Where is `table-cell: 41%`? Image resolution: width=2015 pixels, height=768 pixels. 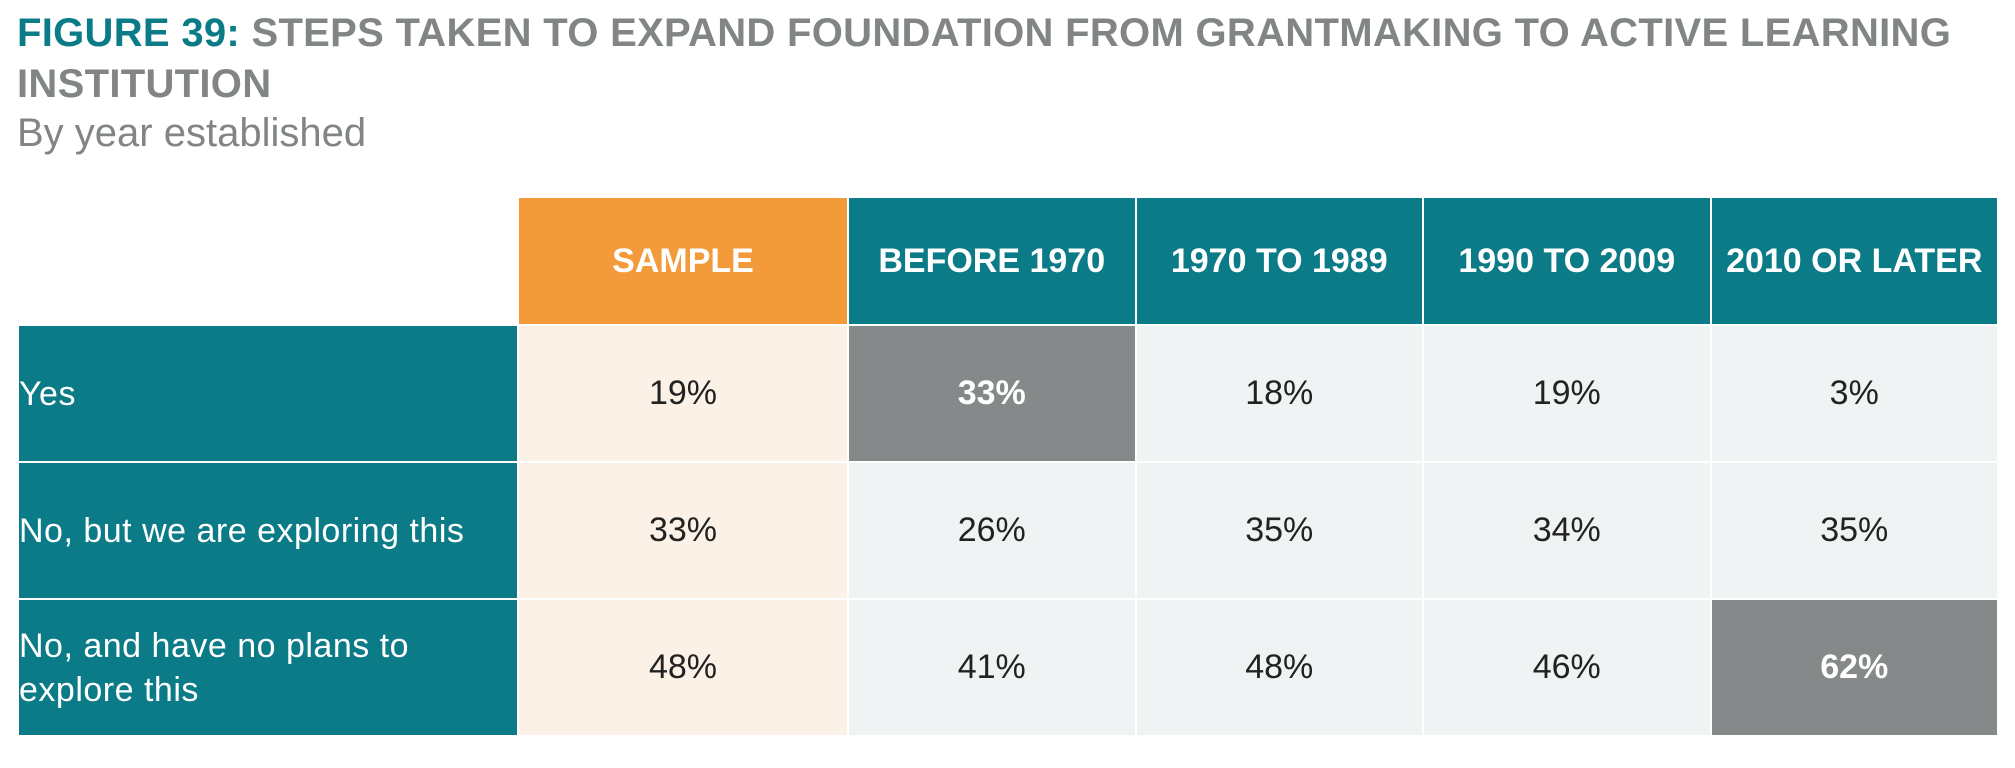
table-cell: 41% is located at coordinates (992, 667).